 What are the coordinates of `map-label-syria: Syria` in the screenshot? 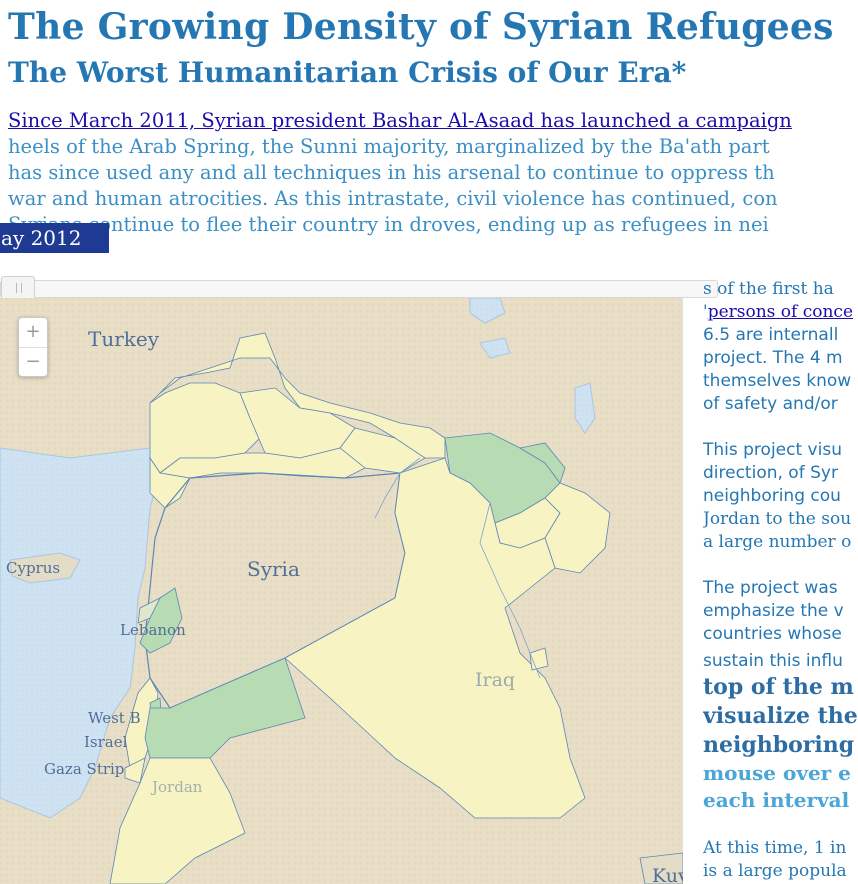 It's located at (273, 569).